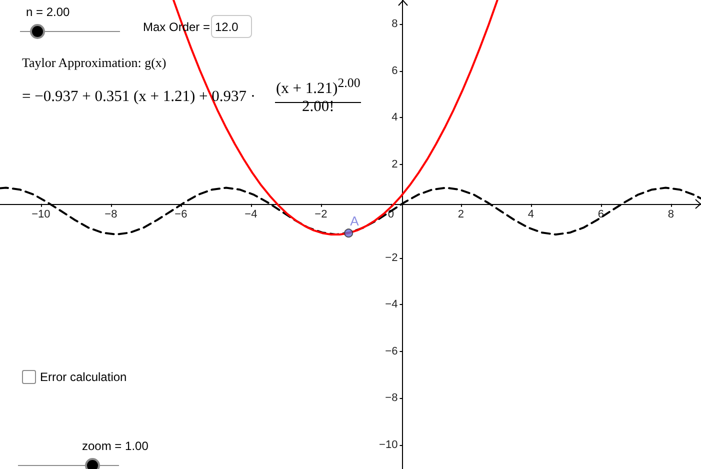 Image resolution: width=701 pixels, height=469 pixels. What do you see at coordinates (388, 444) in the screenshot?
I see `y-tick-label: −10` at bounding box center [388, 444].